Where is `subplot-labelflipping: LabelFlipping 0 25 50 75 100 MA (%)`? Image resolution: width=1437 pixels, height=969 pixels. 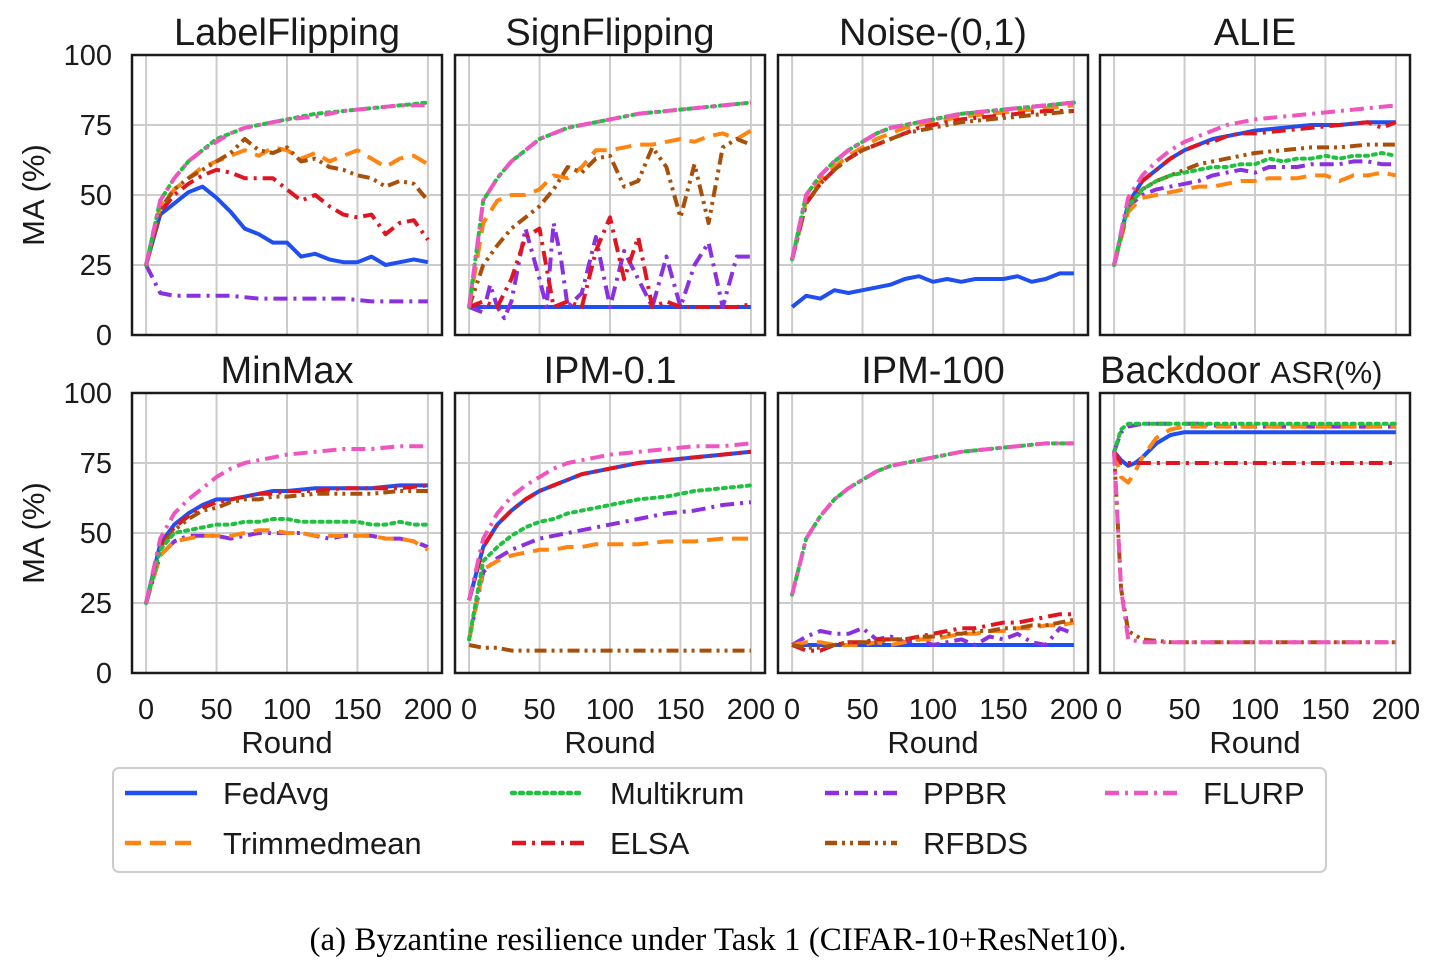
subplot-labelflipping: LabelFlipping 0 25 50 75 100 MA (%) is located at coordinates (230, 182).